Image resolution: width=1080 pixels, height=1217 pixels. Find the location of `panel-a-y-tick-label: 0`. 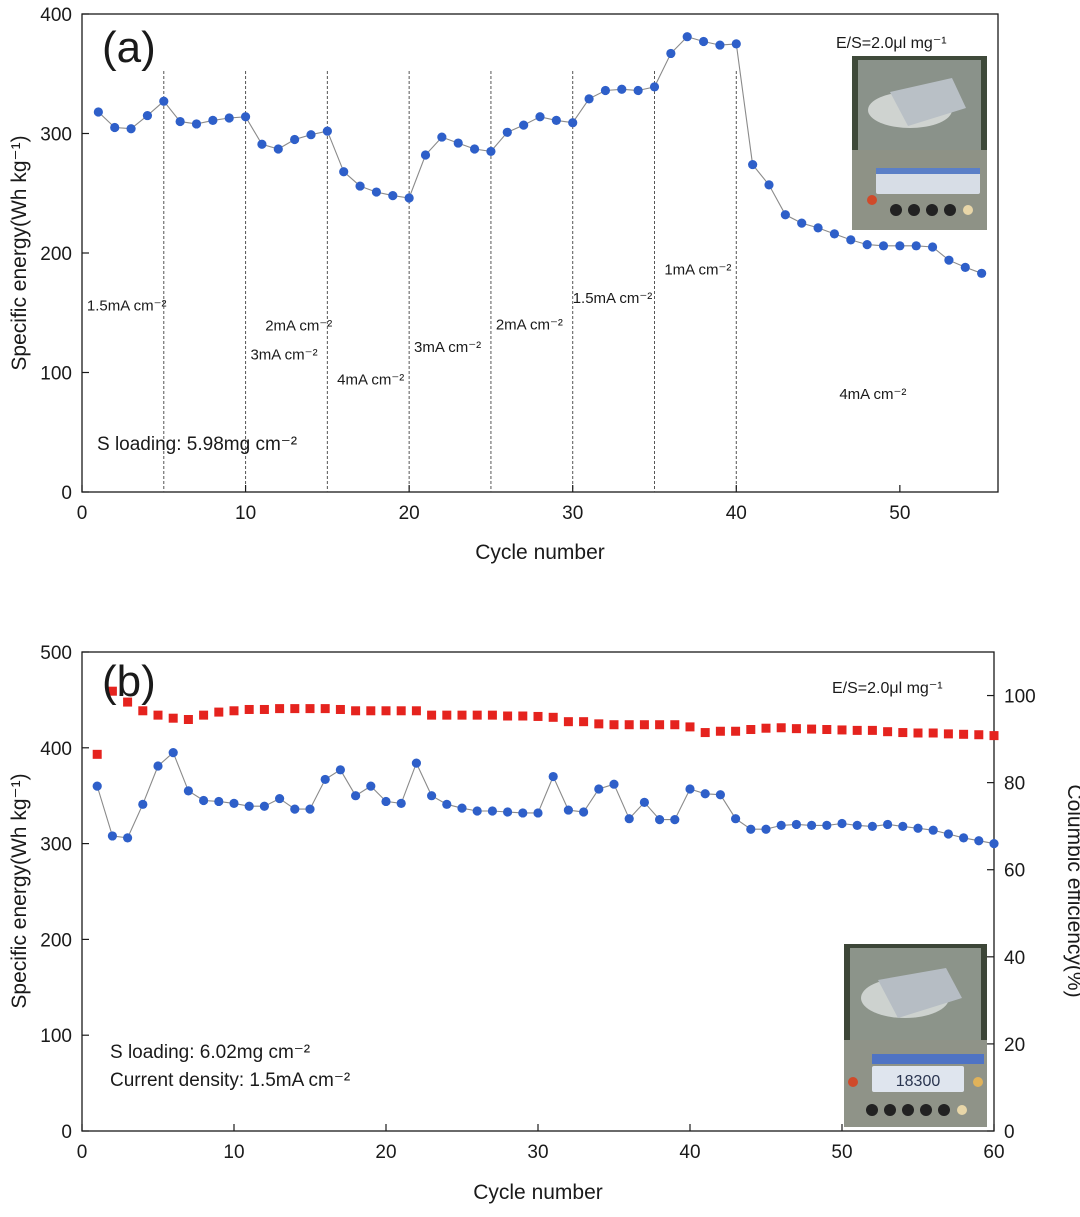

panel-a-y-tick-label: 0 is located at coordinates (66, 493).